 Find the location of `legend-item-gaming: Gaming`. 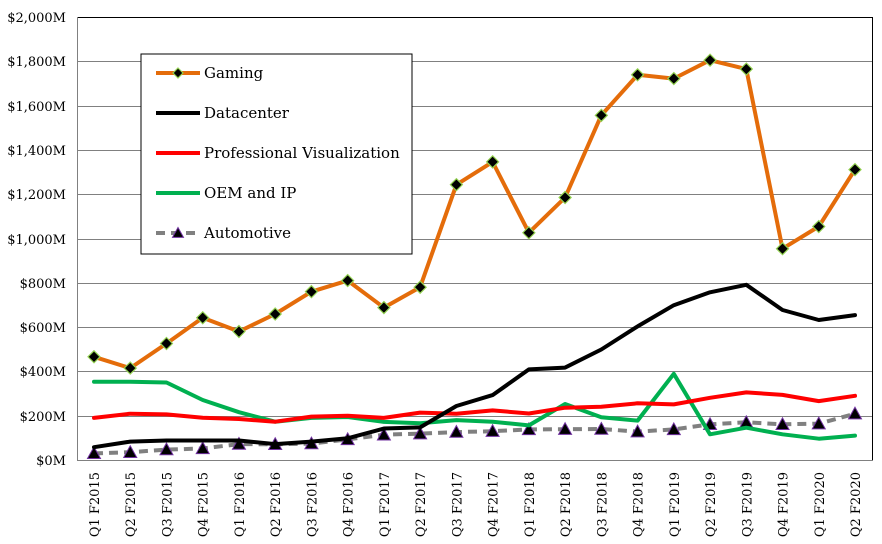

legend-item-gaming: Gaming is located at coordinates (210, 73).